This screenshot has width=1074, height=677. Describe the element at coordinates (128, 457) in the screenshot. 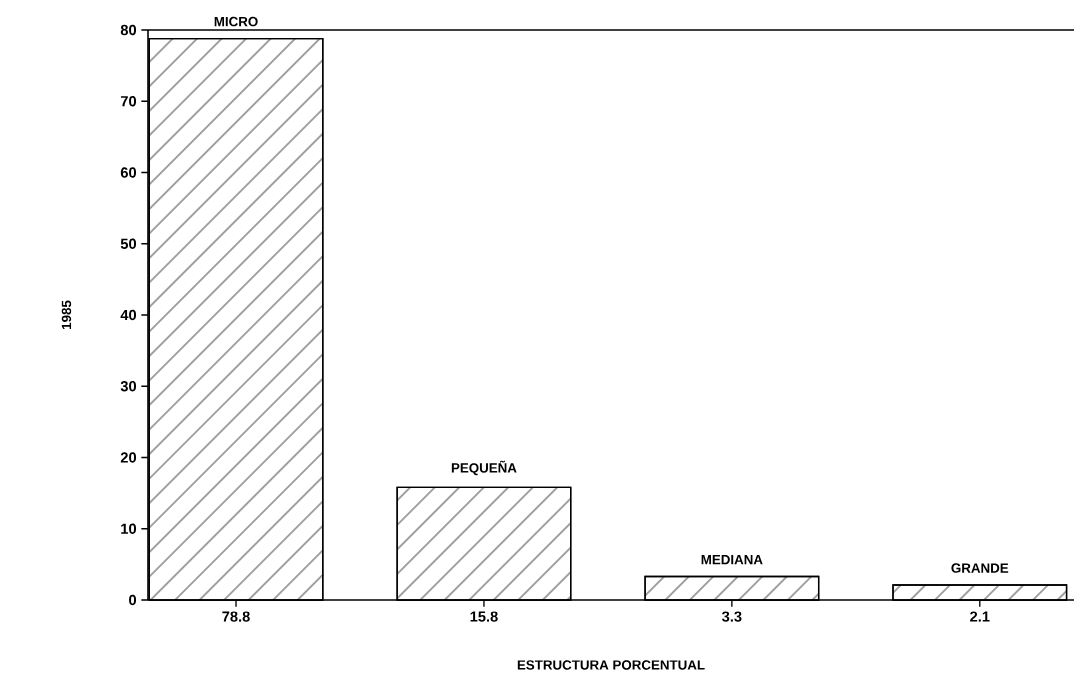

I see `y-tick-label: 20` at that location.